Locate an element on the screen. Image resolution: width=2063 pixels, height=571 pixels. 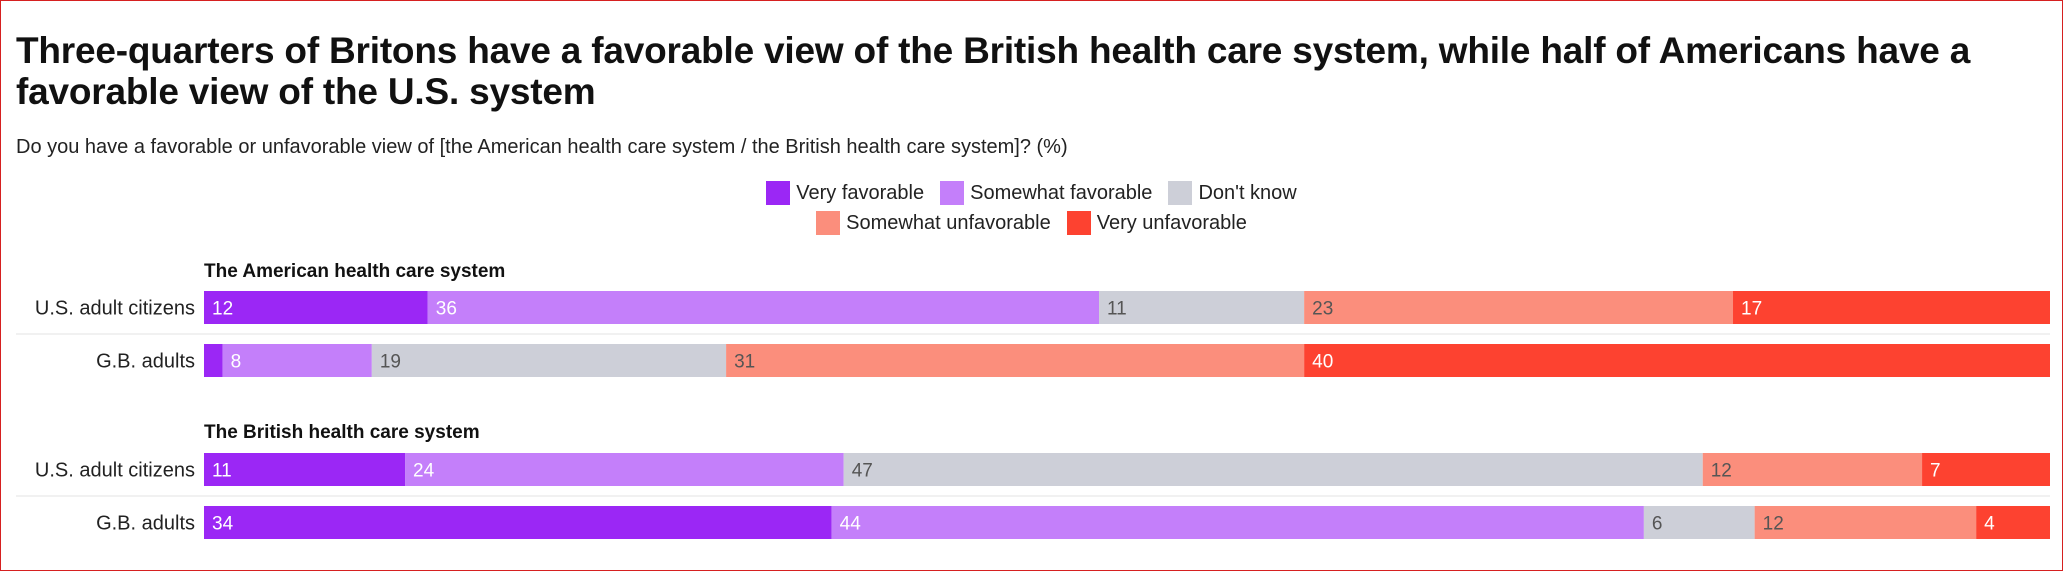
data-label-don-t-know: 19 is located at coordinates (390, 362).